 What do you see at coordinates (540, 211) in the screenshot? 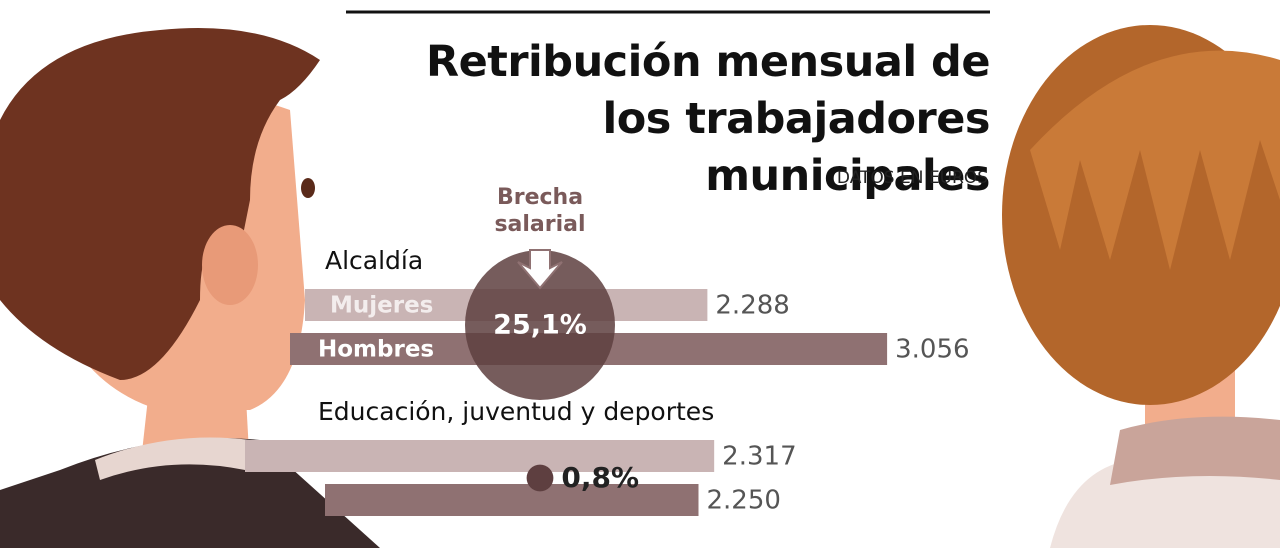
I see `annotation: Brecha salarial` at bounding box center [540, 211].